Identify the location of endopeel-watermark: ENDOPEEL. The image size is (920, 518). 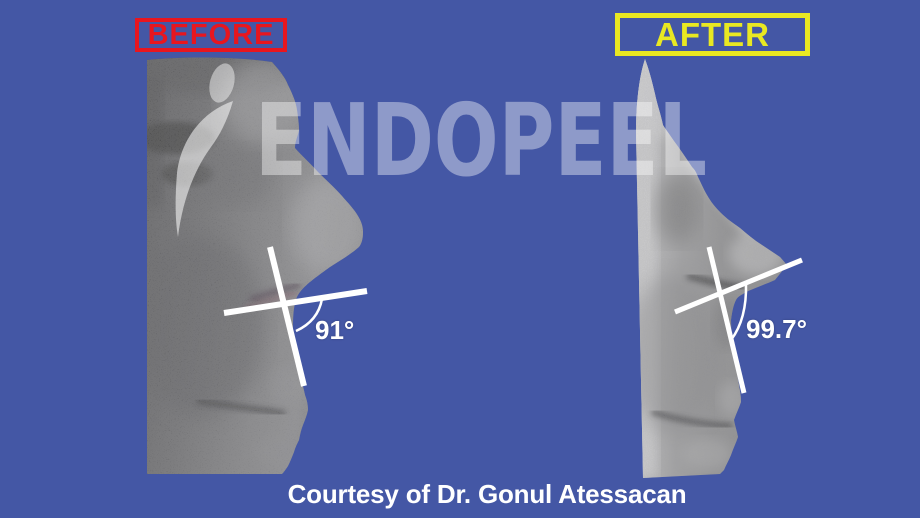
(481, 149).